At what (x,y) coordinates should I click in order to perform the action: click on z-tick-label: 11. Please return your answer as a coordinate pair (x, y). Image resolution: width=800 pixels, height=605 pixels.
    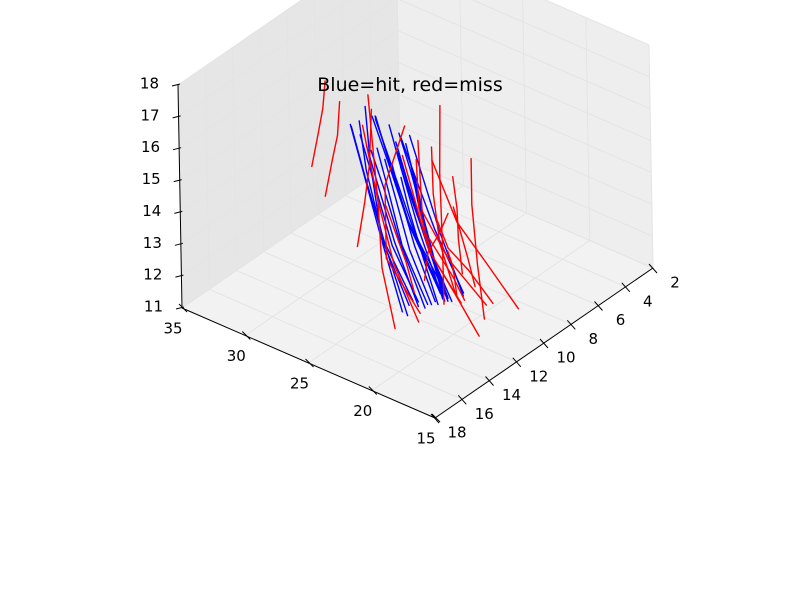
    Looking at the image, I should click on (153, 307).